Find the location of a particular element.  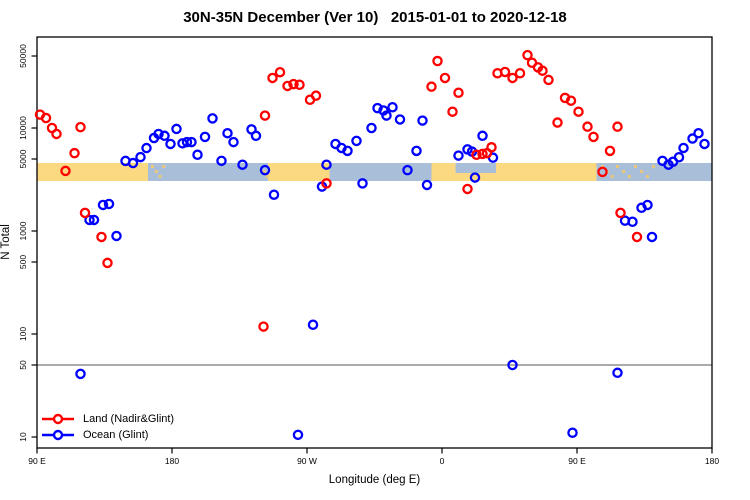

y-tick-label: 1000 is located at coordinates (23, 230).